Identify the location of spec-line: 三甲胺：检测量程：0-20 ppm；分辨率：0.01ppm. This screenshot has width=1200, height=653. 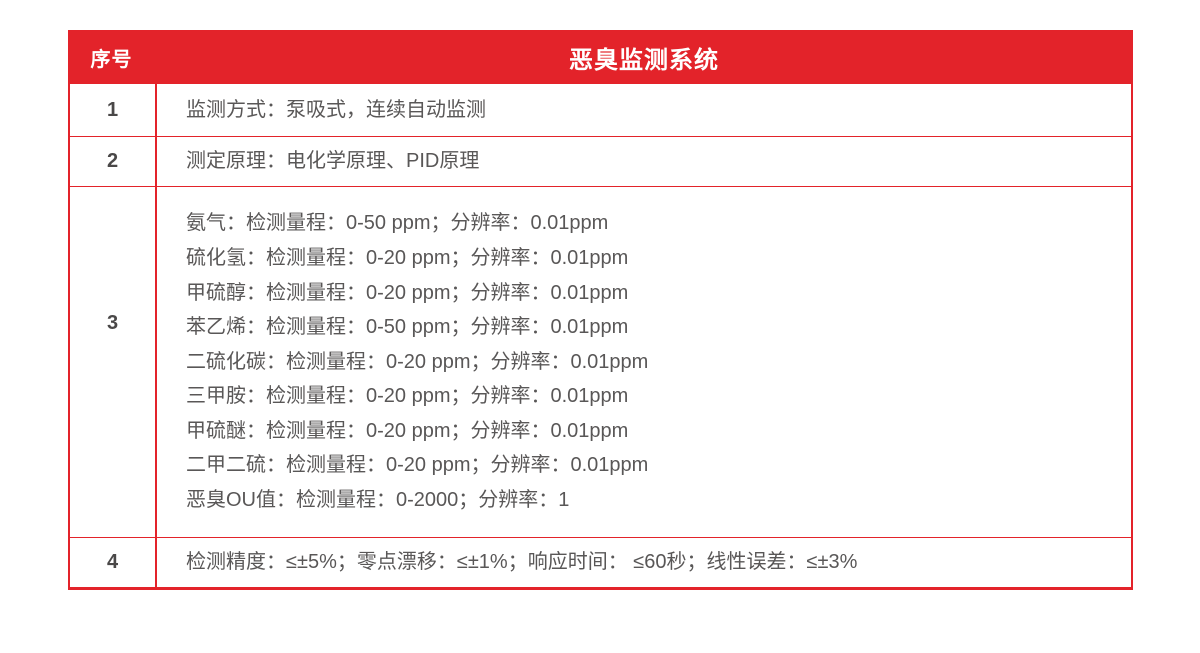
(407, 396).